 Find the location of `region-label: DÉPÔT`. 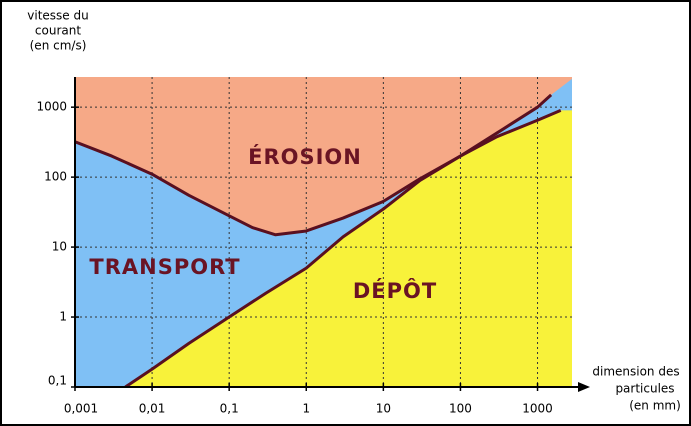

region-label: DÉPÔT is located at coordinates (395, 290).